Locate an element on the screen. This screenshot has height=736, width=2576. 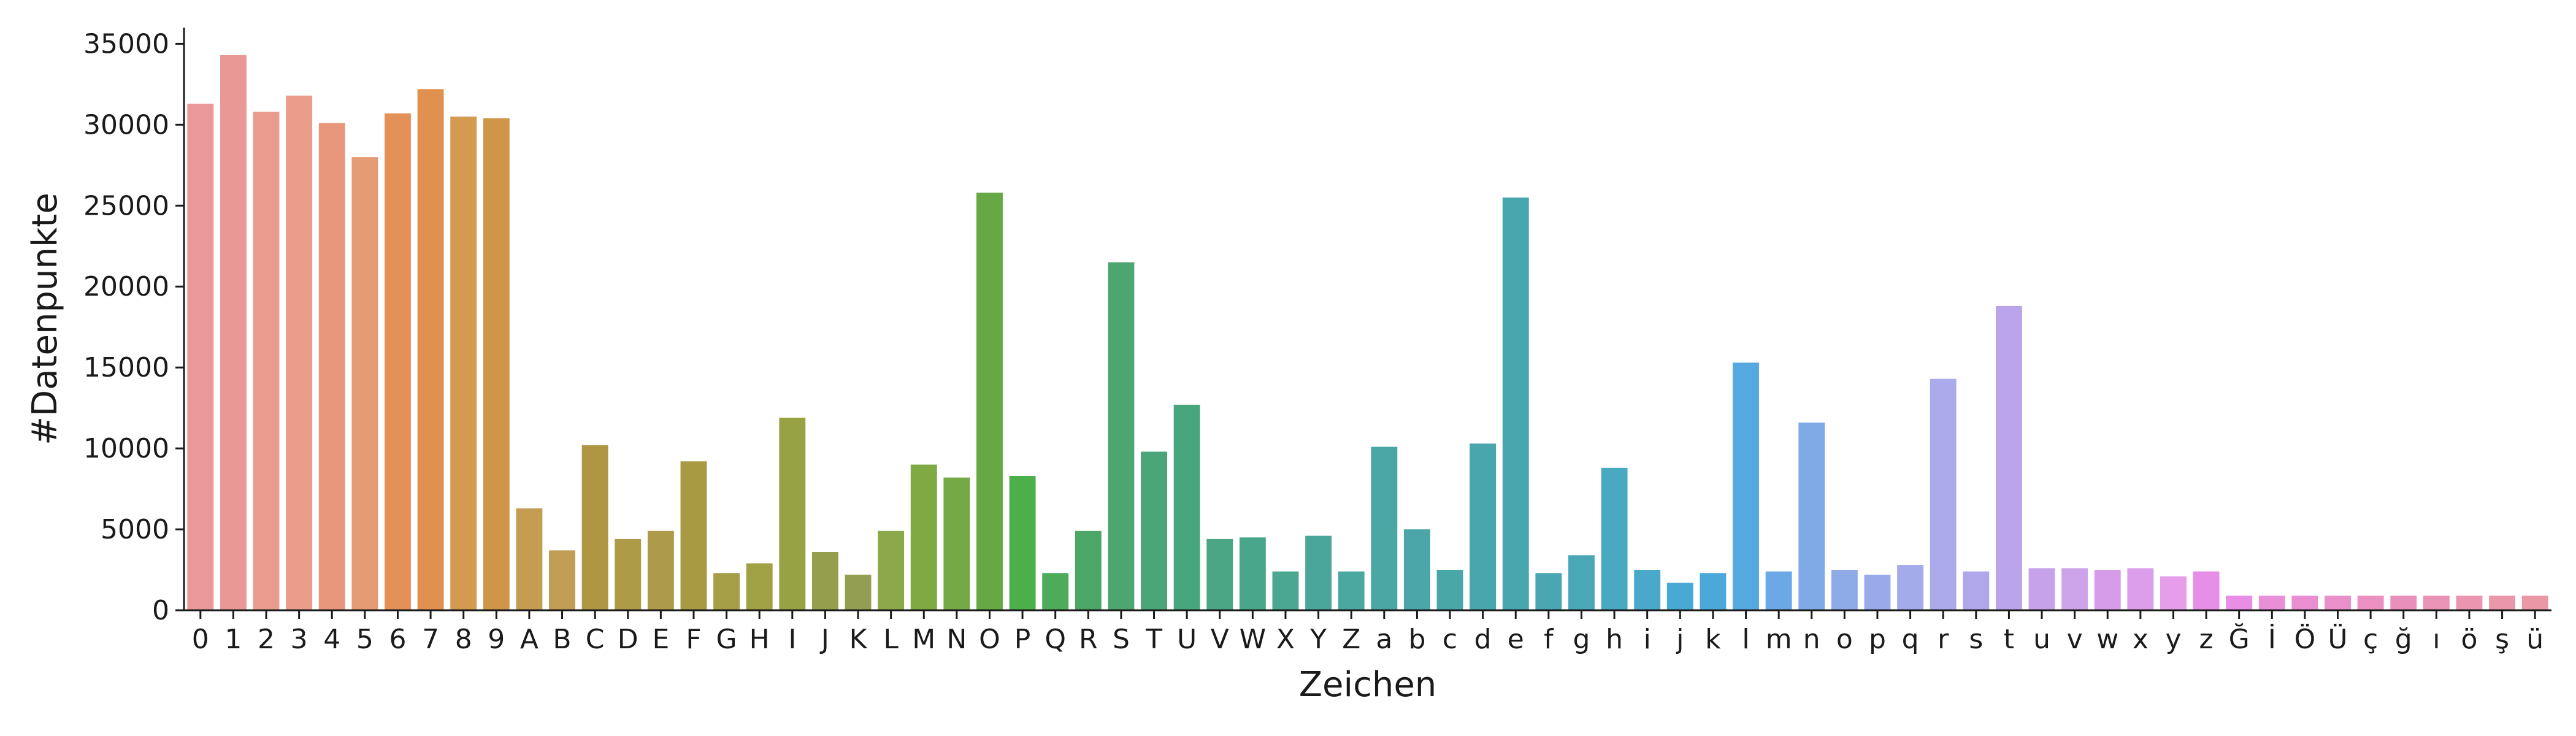
x-tick-label: C is located at coordinates (595, 639).